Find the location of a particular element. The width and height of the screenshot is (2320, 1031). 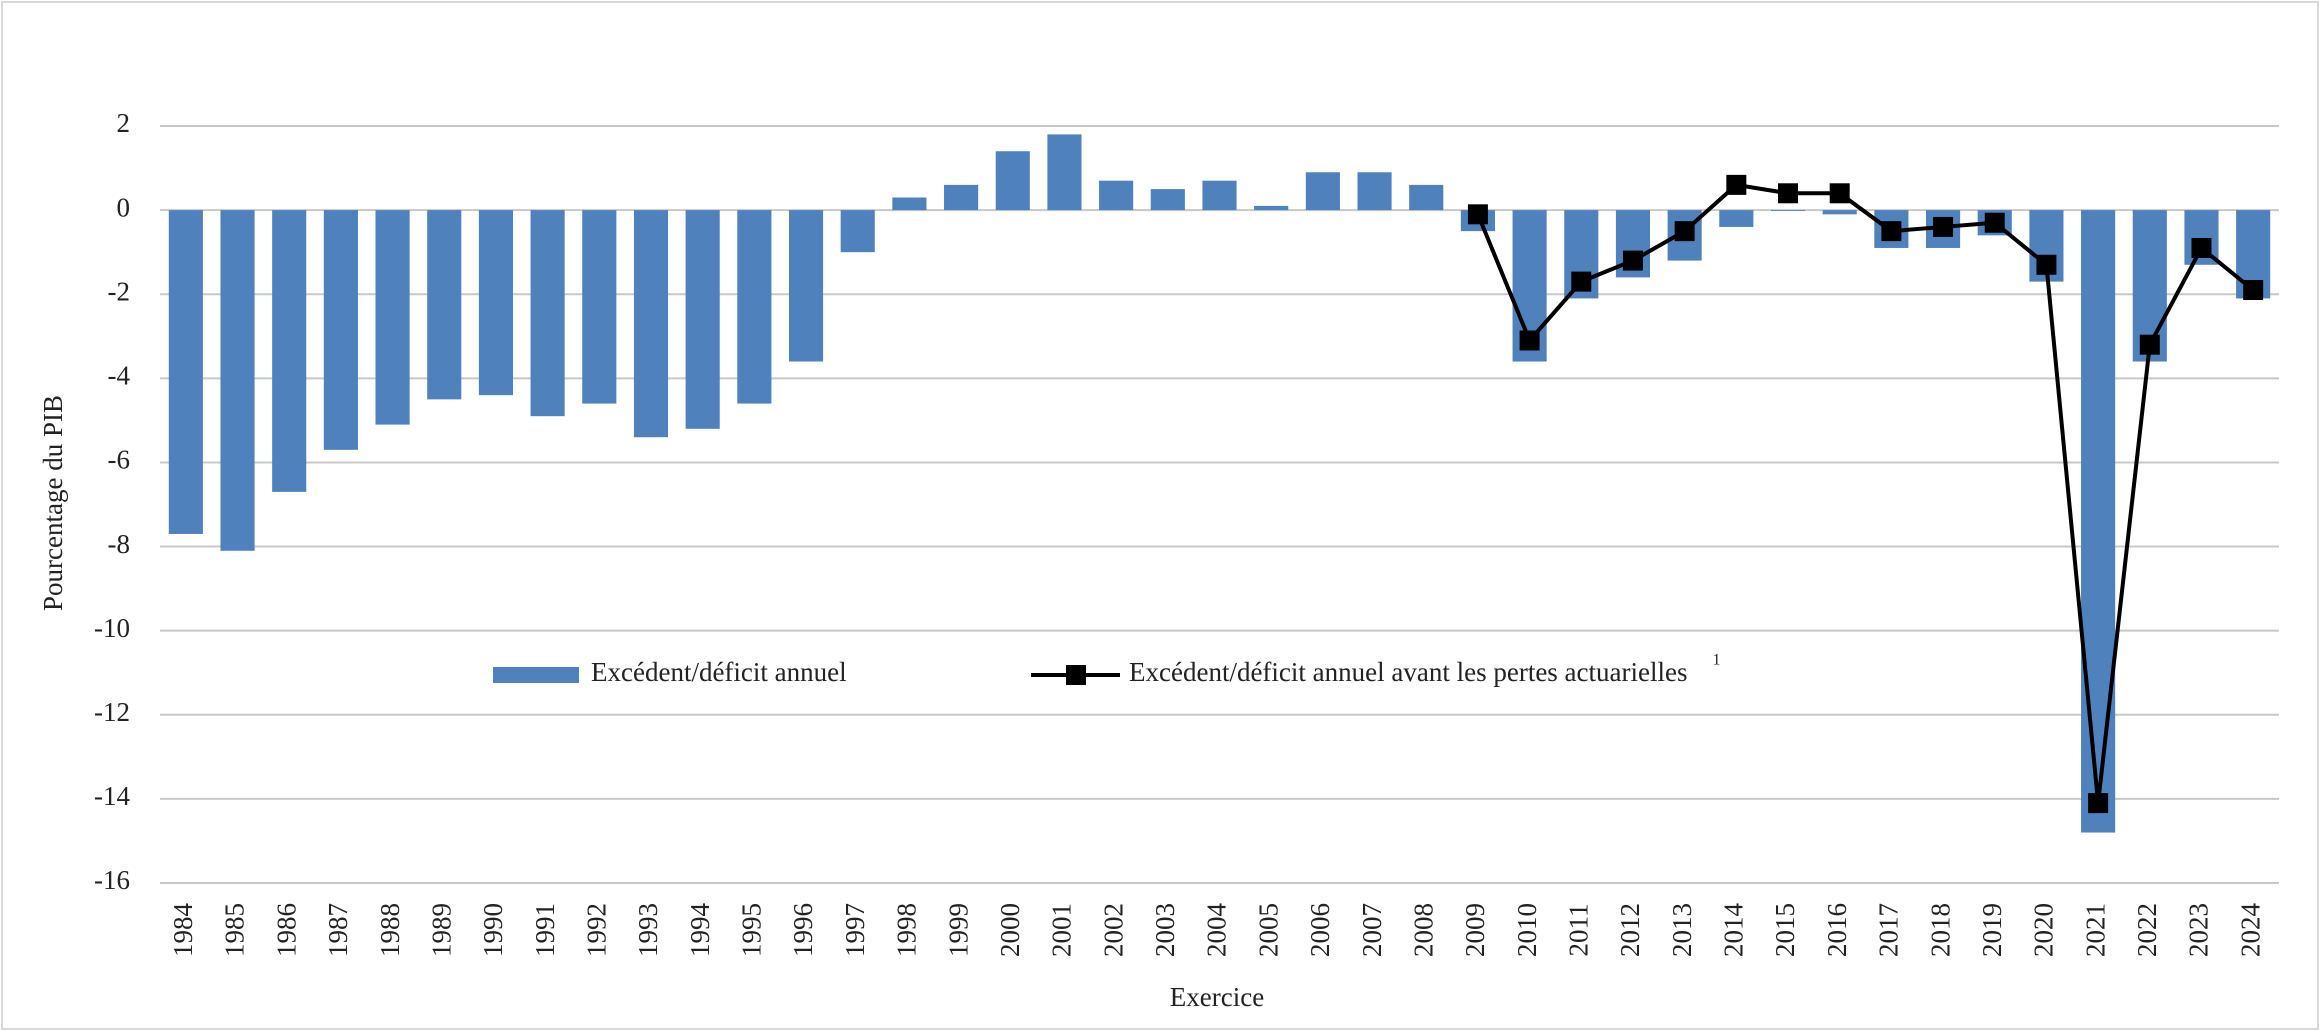

x-tick-label: 1986 is located at coordinates (286, 930).